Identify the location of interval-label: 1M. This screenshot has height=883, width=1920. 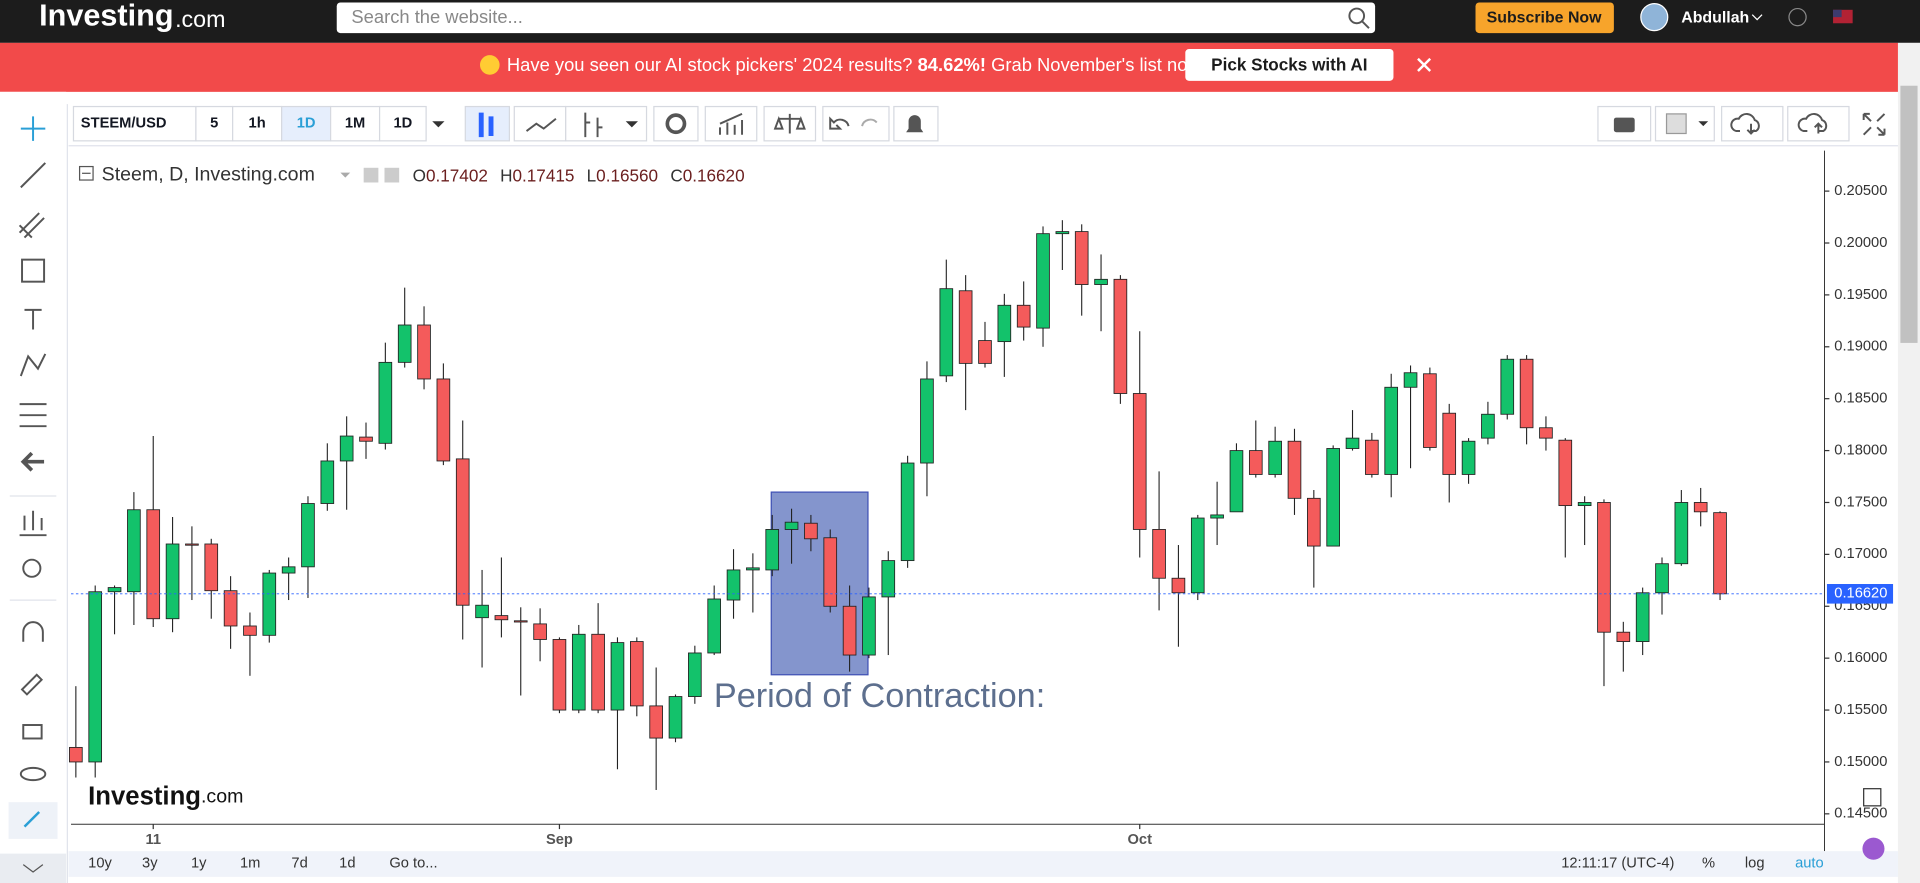
(355, 124).